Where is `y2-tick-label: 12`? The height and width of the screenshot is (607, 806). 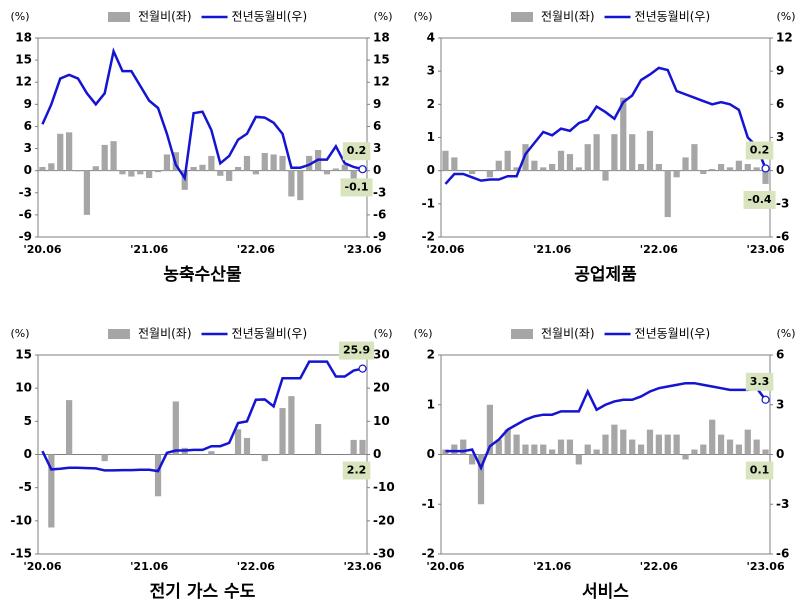
y2-tick-label: 12 is located at coordinates (381, 82).